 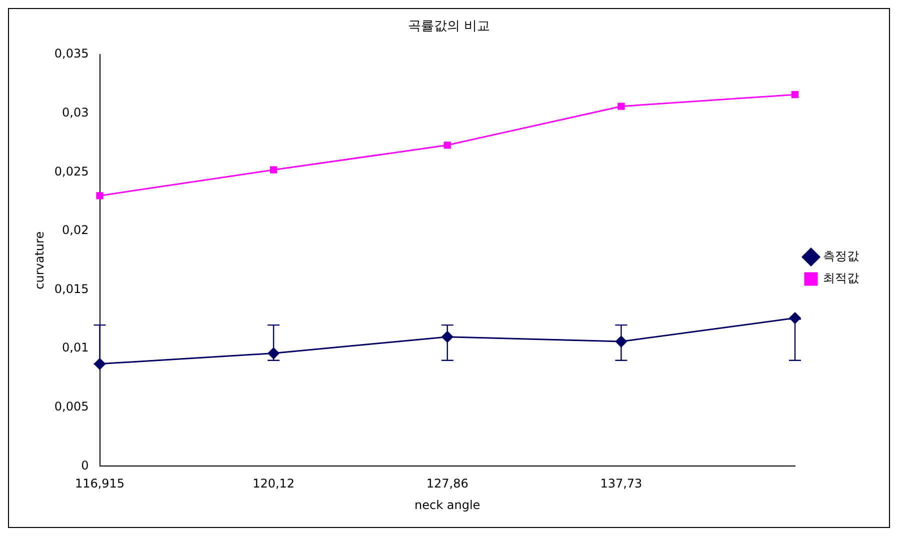 I want to click on y-tick-label: 0,03, so click(x=75, y=113).